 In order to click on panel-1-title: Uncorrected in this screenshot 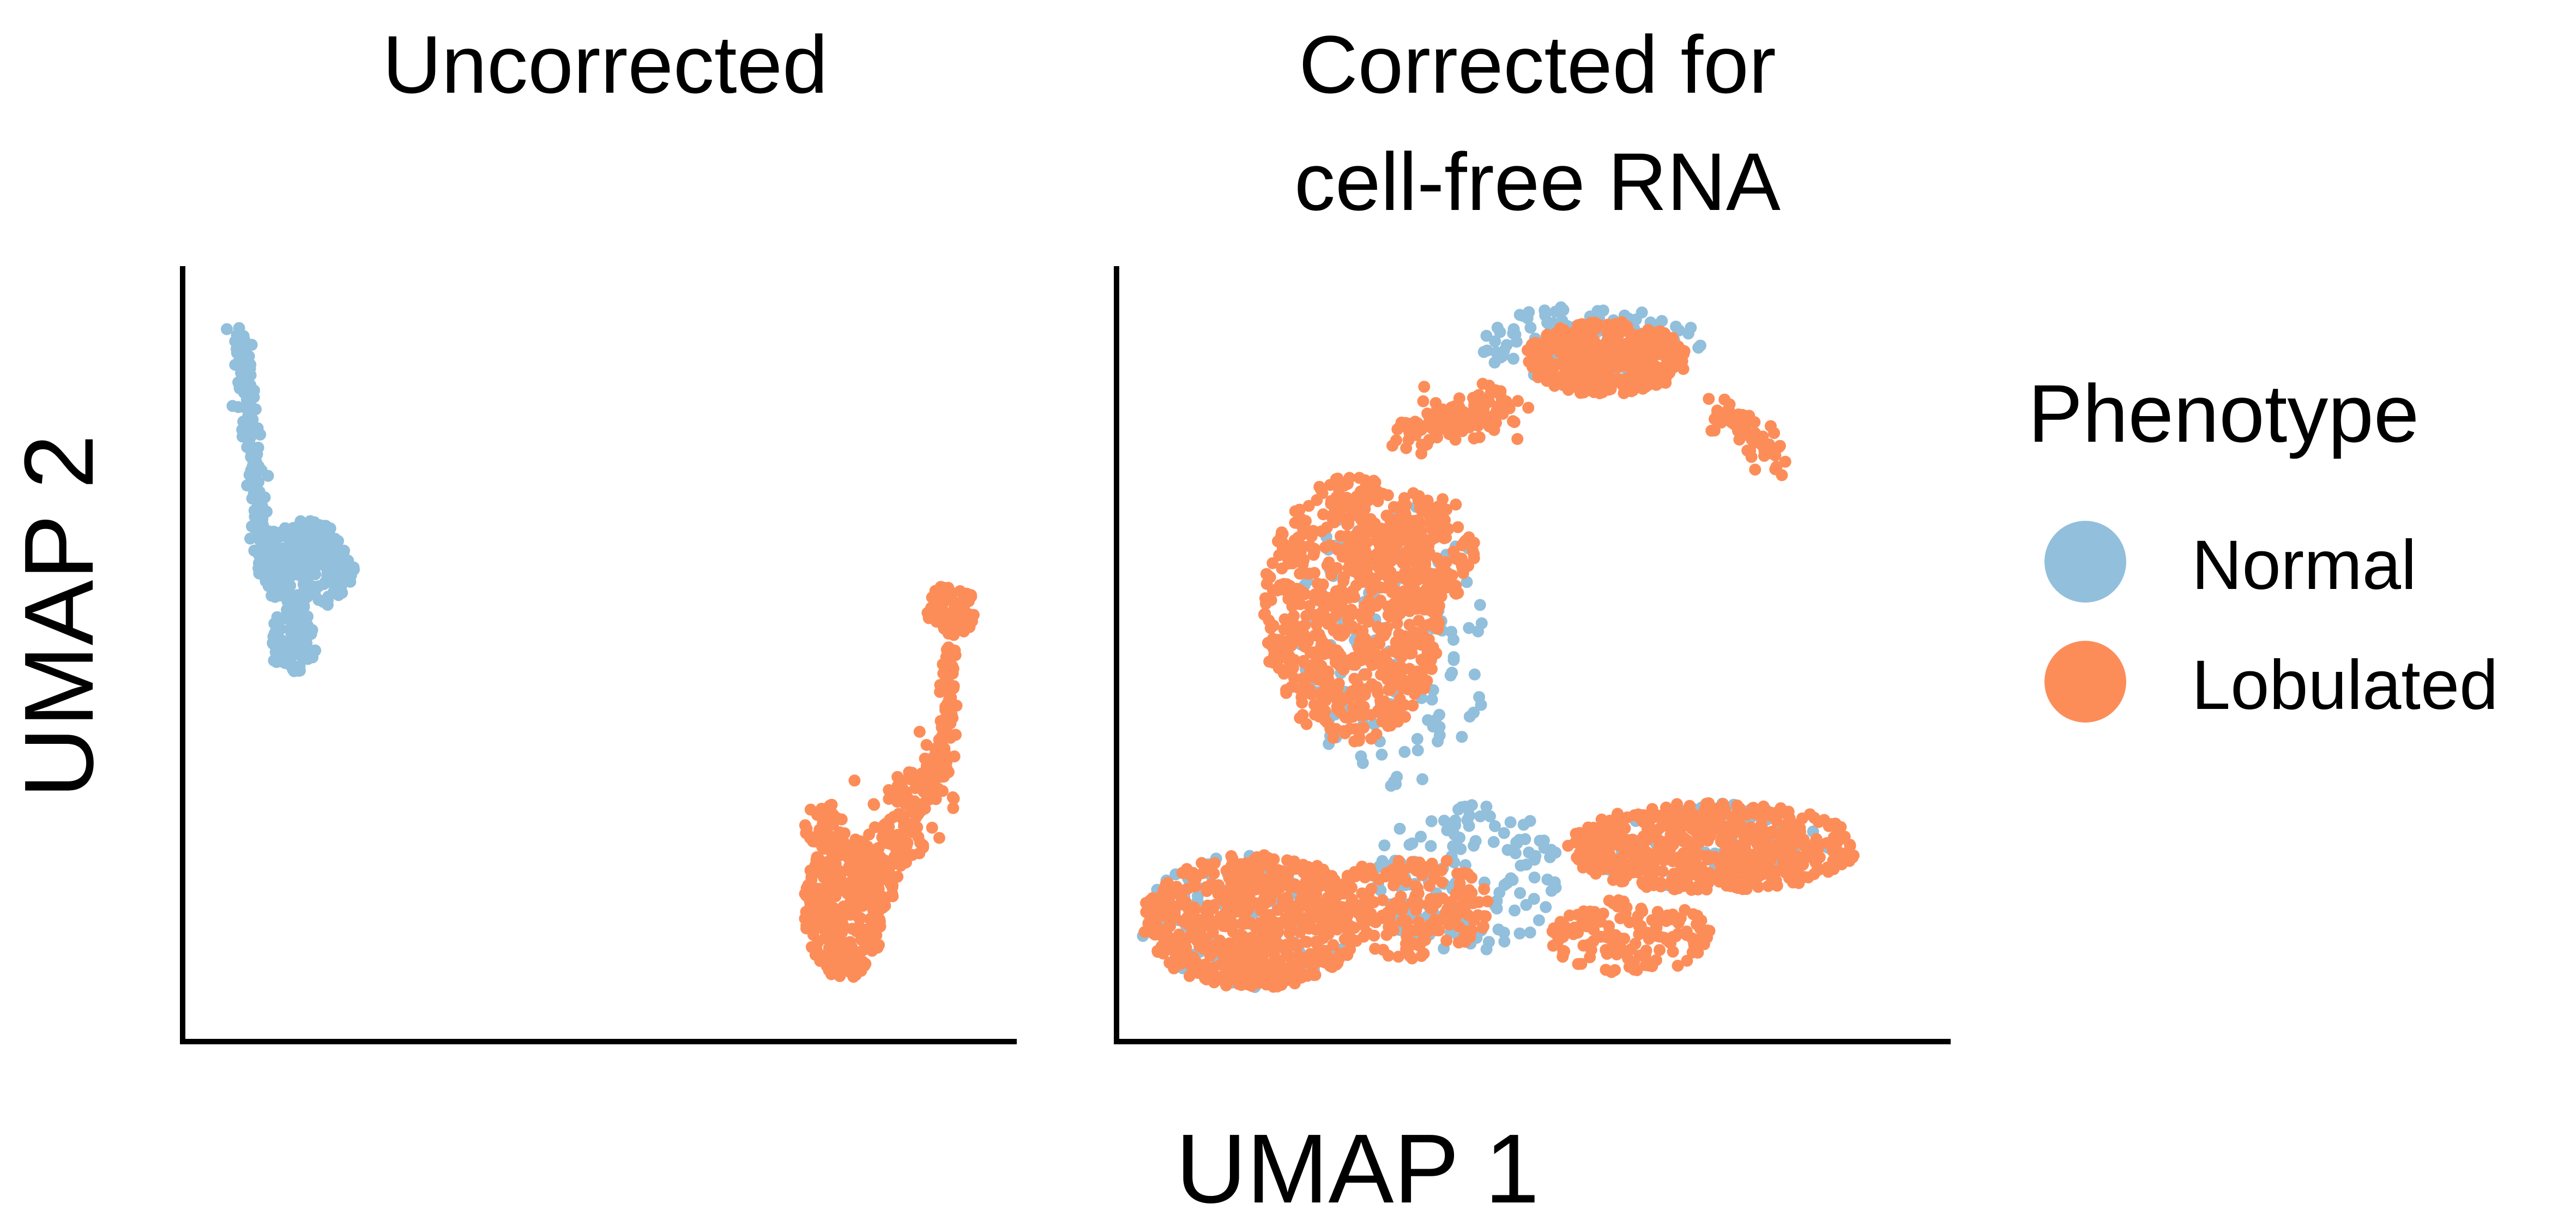, I will do `click(605, 64)`.